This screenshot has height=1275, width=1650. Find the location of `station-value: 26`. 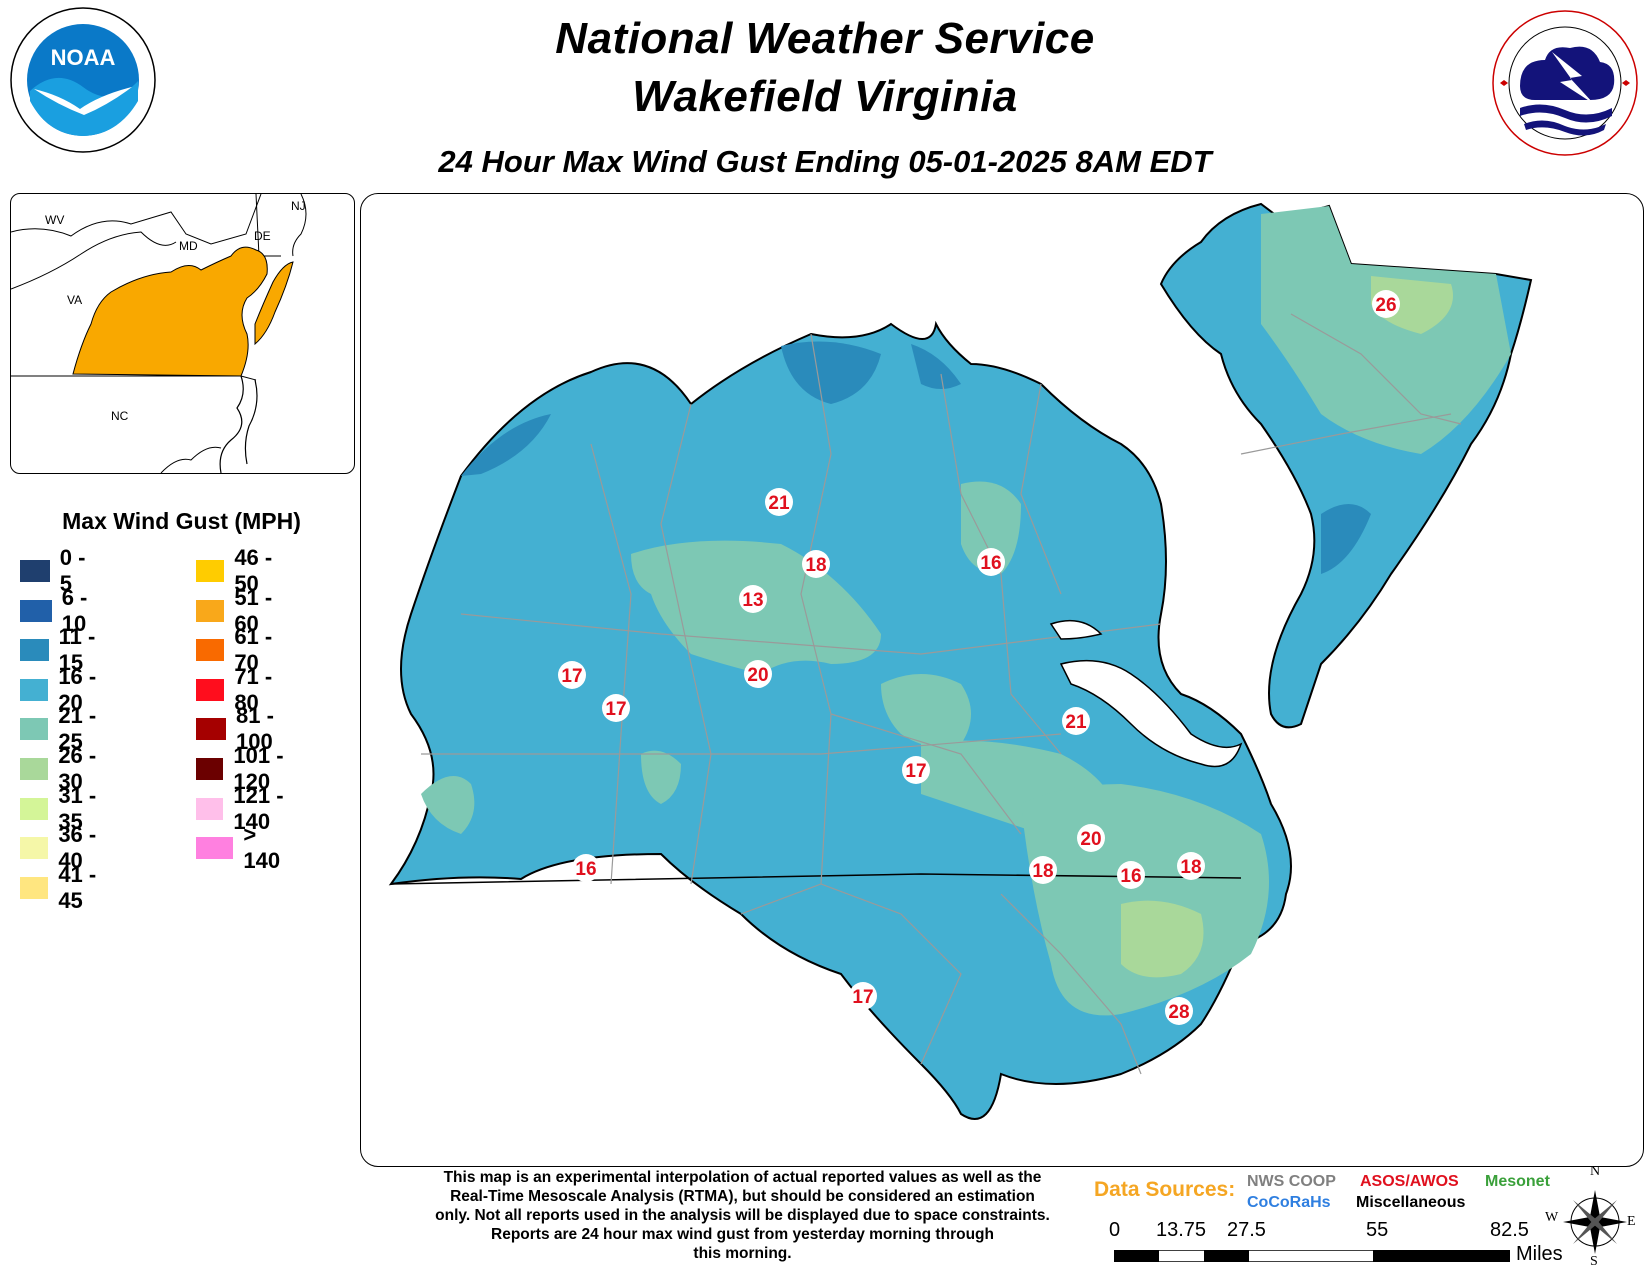

station-value: 26 is located at coordinates (1385, 305).